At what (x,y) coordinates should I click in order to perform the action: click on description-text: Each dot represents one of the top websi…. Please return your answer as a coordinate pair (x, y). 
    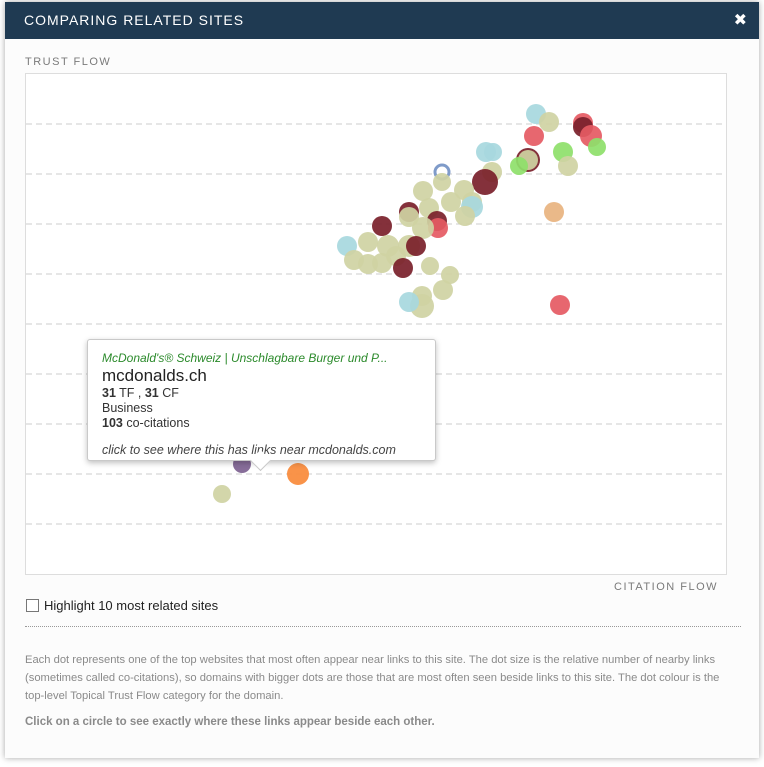
    Looking at the image, I should click on (372, 678).